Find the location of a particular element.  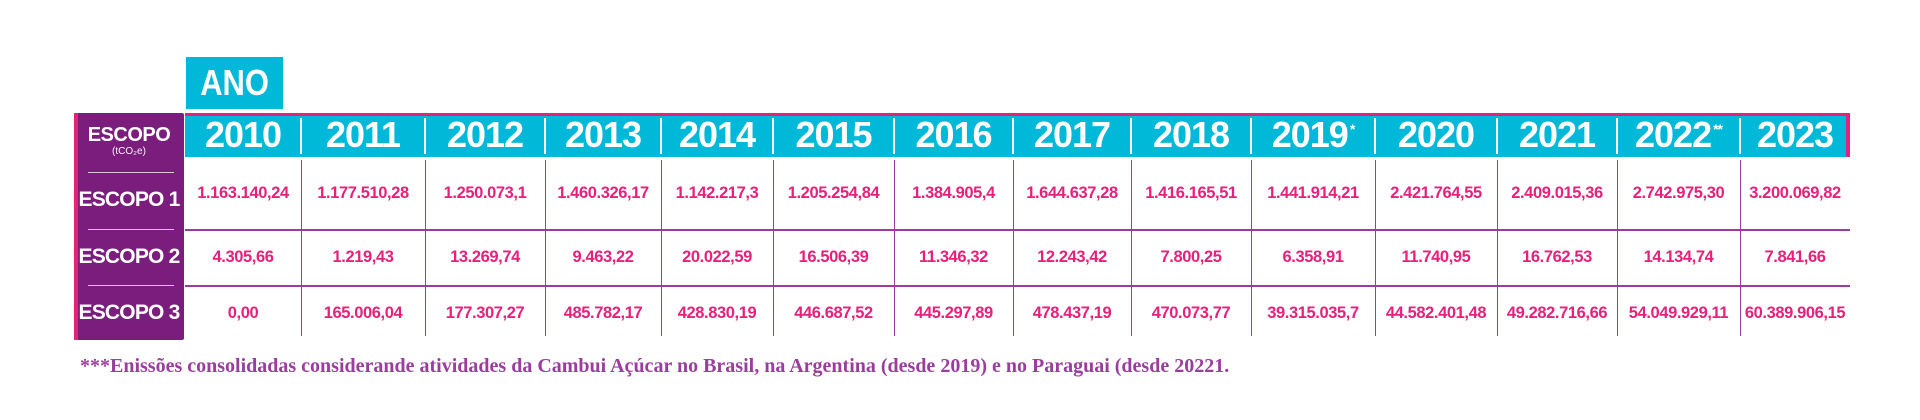

table-cell: 54.049.929,11 is located at coordinates (1678, 312).